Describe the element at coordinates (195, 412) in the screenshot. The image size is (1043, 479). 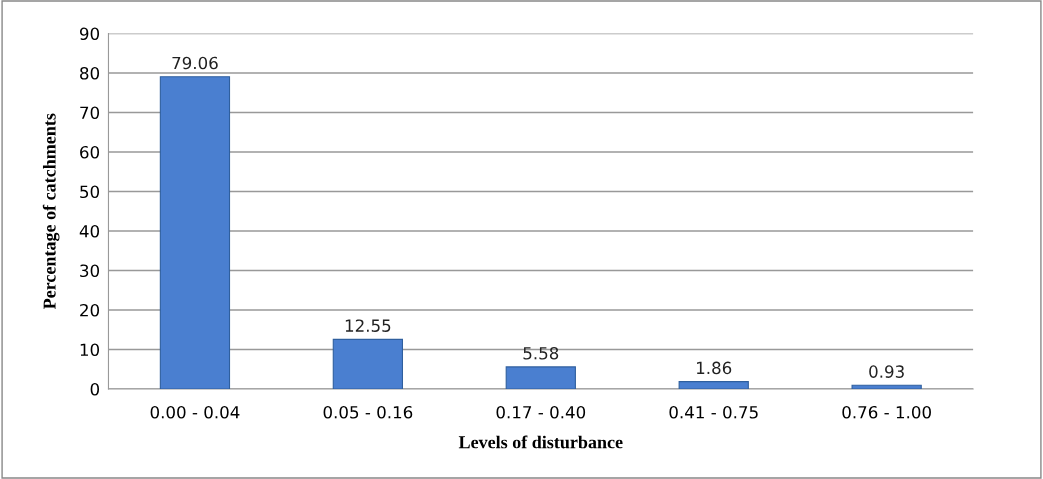
I see `x-tick-label: 0.00 - 0.04` at that location.